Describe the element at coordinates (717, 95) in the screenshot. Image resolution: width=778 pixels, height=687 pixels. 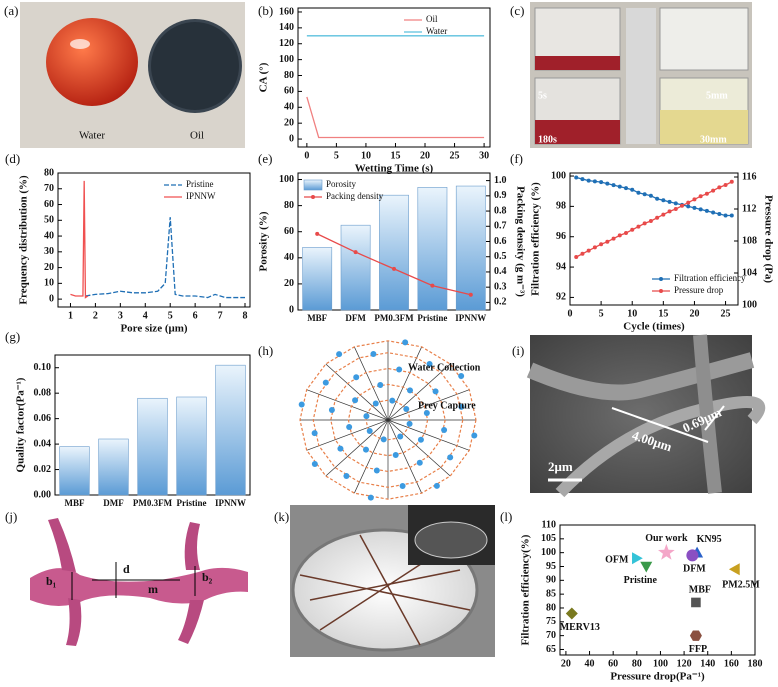
I see `photo-caption: 5mm` at that location.